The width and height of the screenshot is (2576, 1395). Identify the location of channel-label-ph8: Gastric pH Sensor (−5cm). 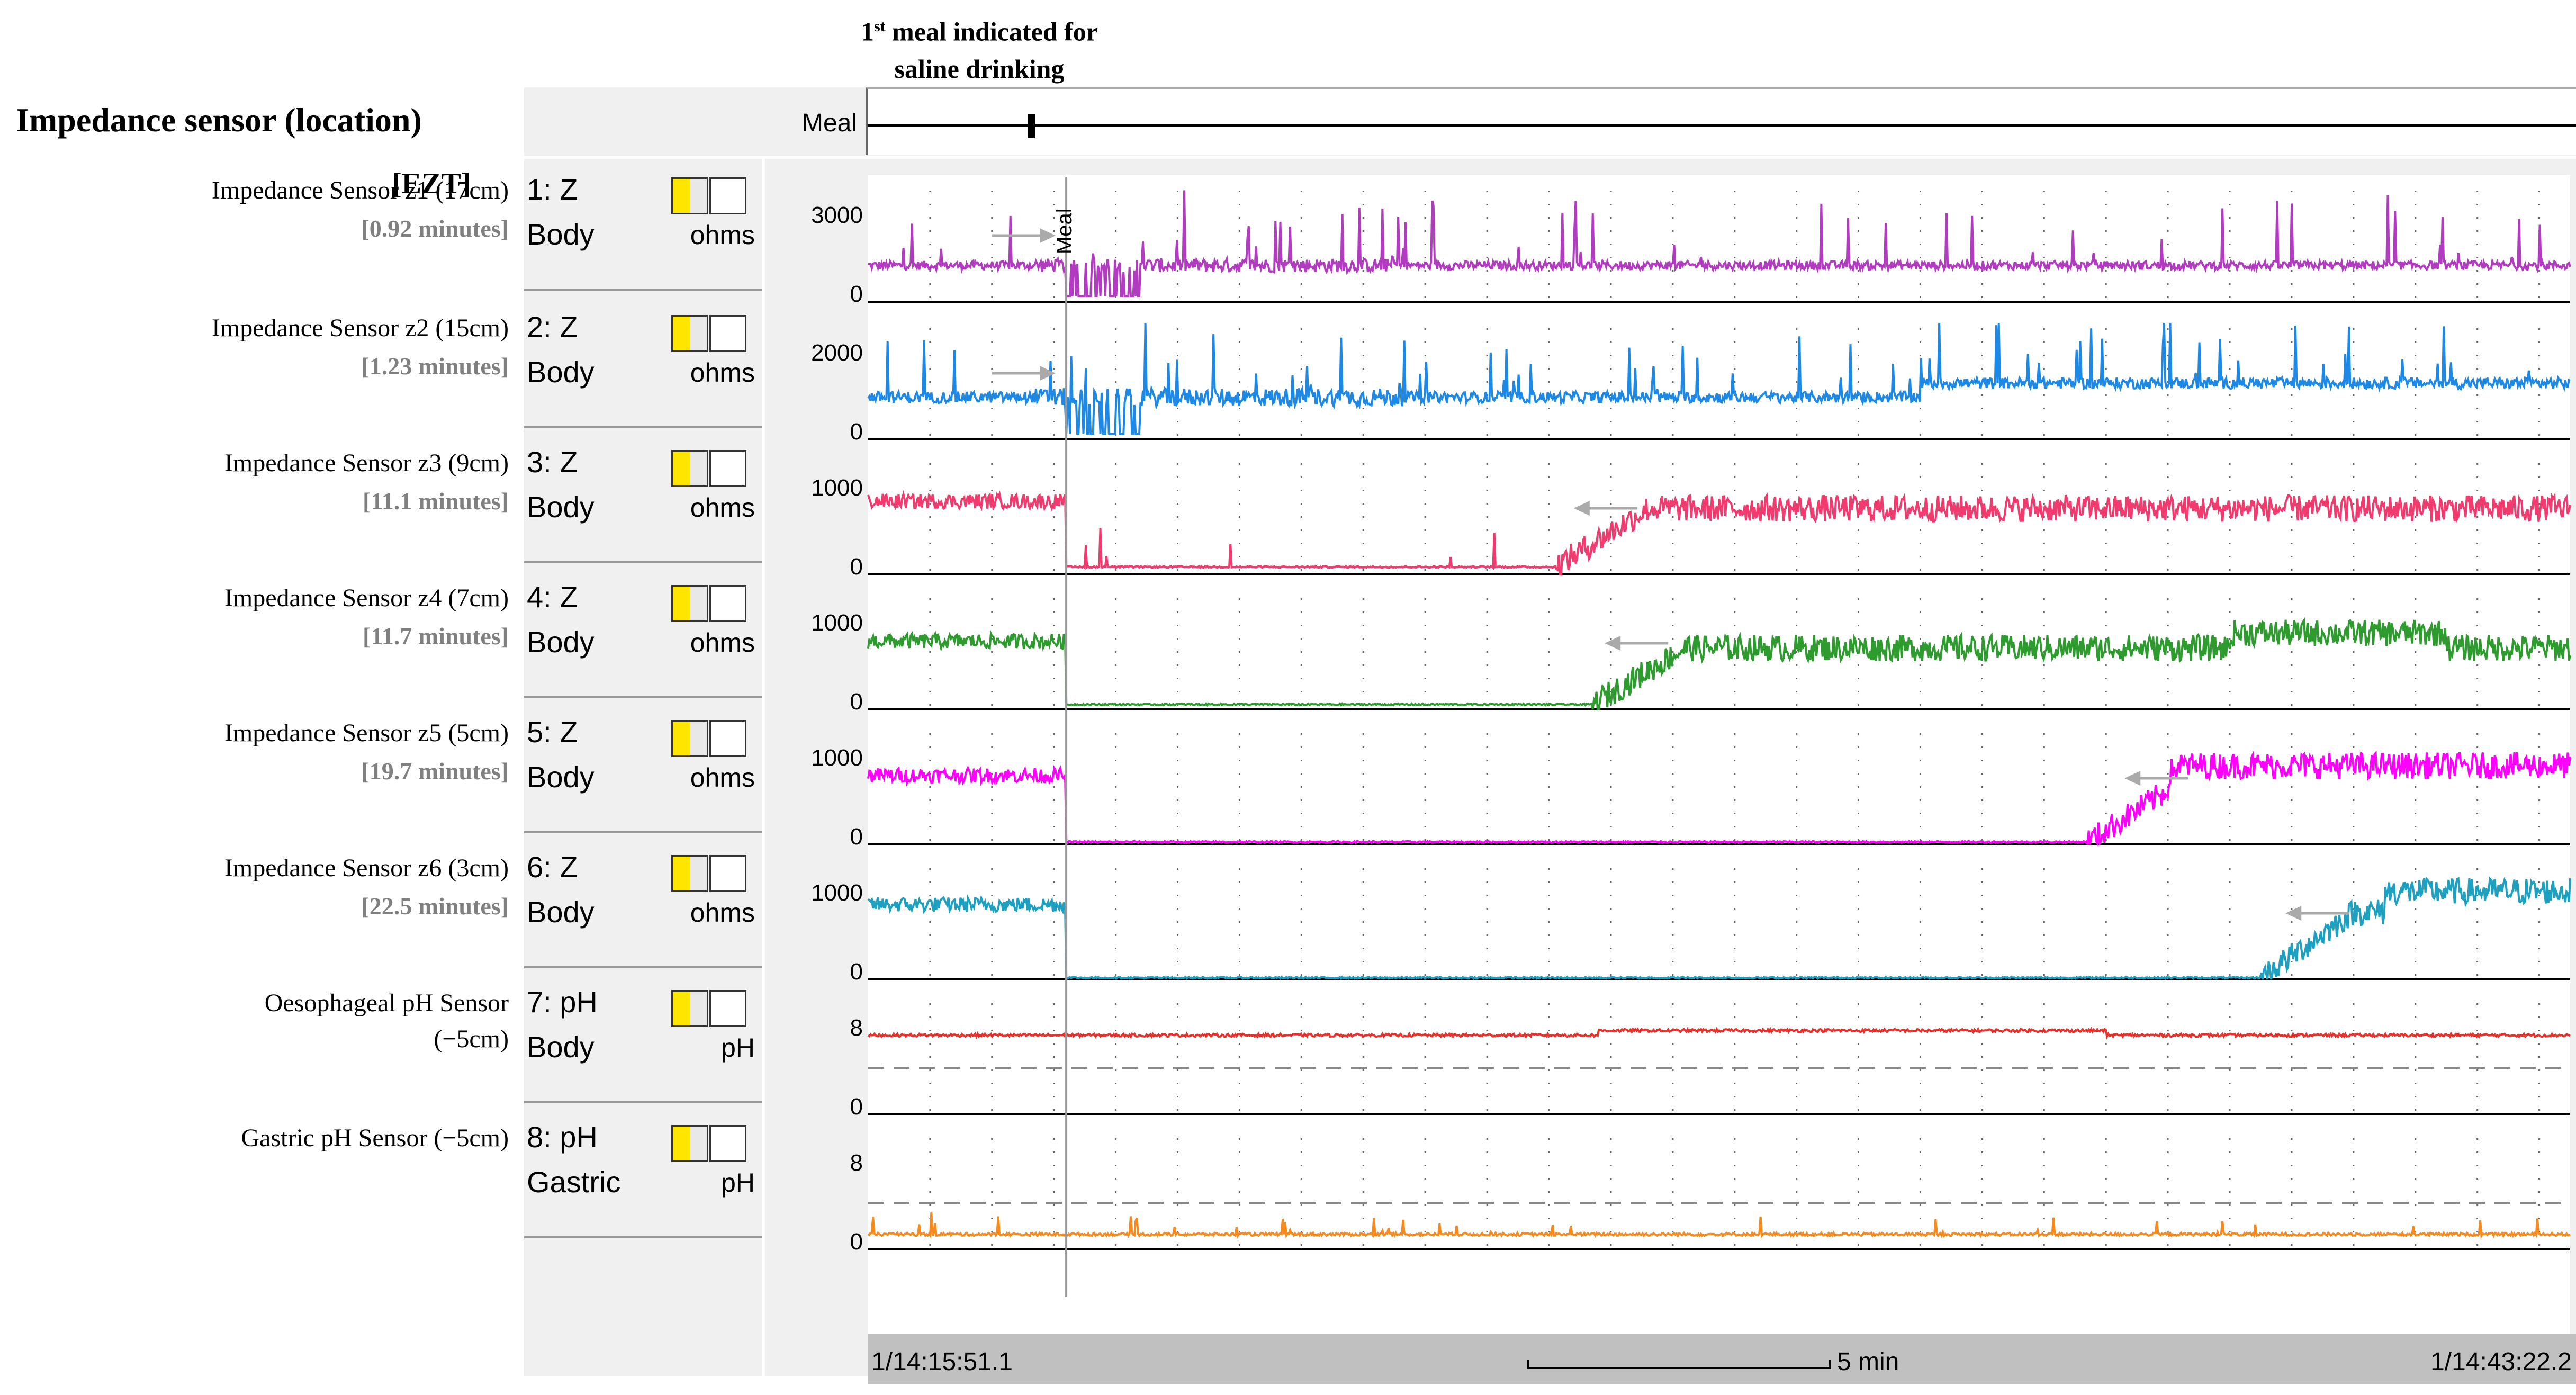
(375, 1138).